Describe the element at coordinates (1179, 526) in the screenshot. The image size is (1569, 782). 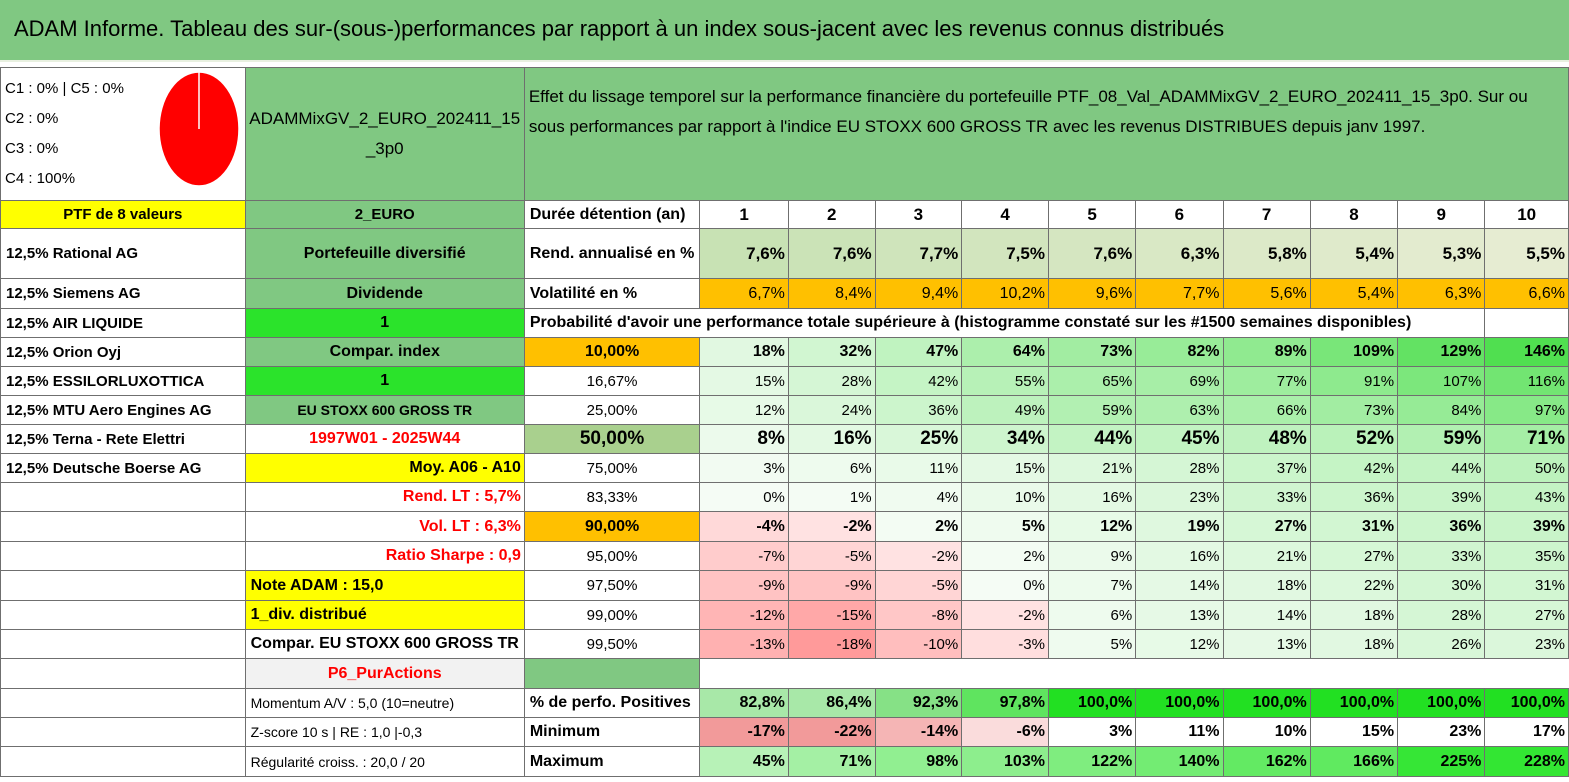
I see `probability-value: 19%` at that location.